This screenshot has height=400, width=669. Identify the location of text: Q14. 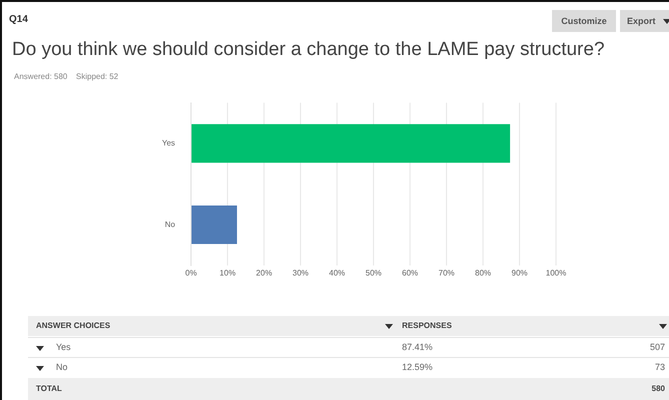
(18, 19).